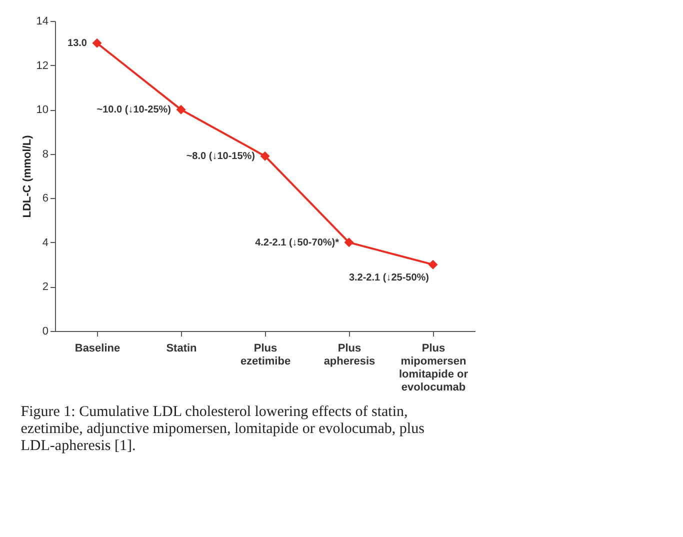 This screenshot has width=683, height=537. I want to click on y-tick-label: 6, so click(45, 198).